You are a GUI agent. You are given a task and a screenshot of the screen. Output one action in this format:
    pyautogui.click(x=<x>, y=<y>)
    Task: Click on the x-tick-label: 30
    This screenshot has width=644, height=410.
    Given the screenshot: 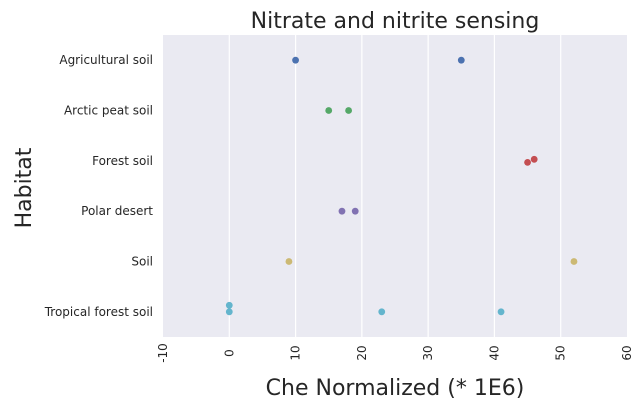 What is the action you would take?
    pyautogui.click(x=428, y=352)
    